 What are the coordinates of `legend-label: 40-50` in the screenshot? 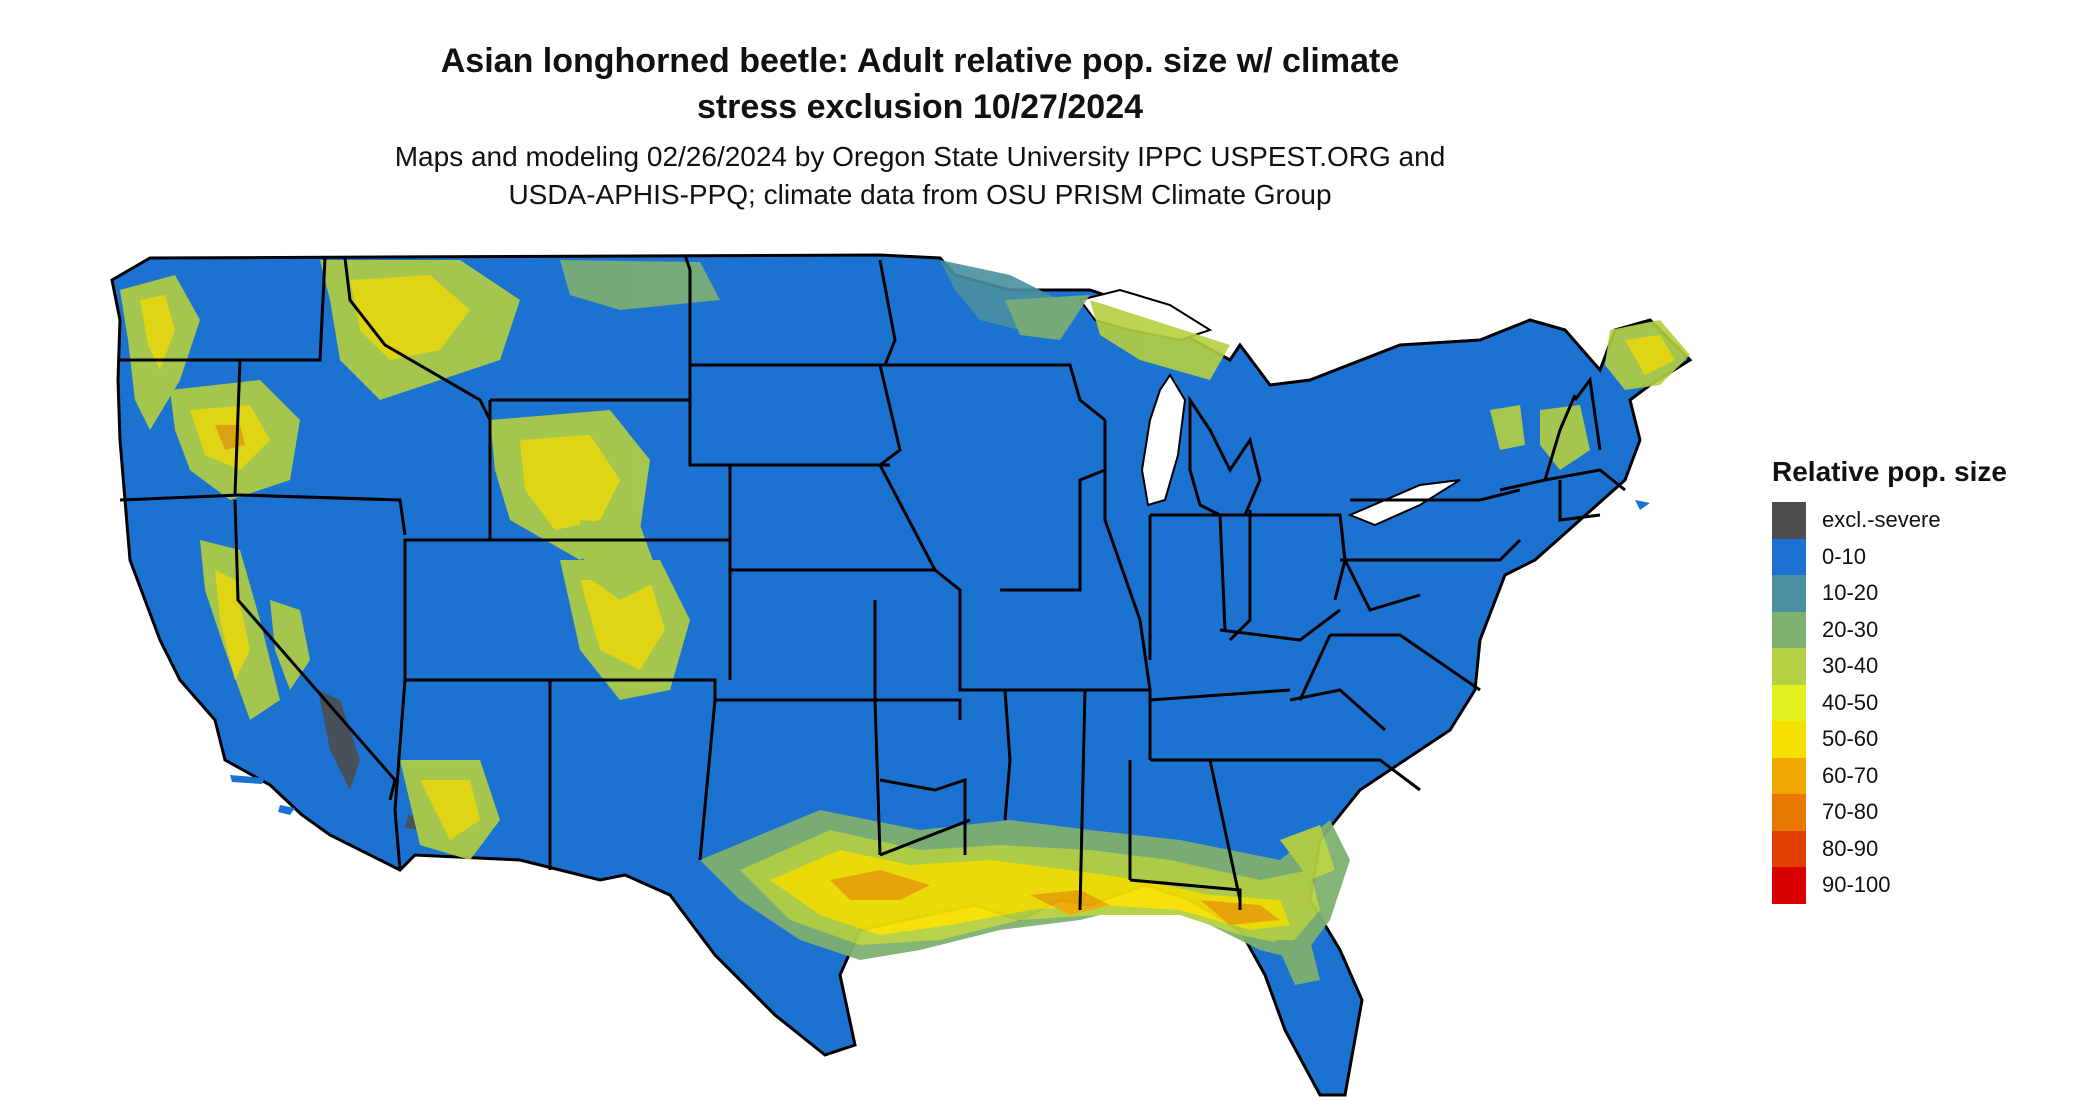 It's located at (1850, 702).